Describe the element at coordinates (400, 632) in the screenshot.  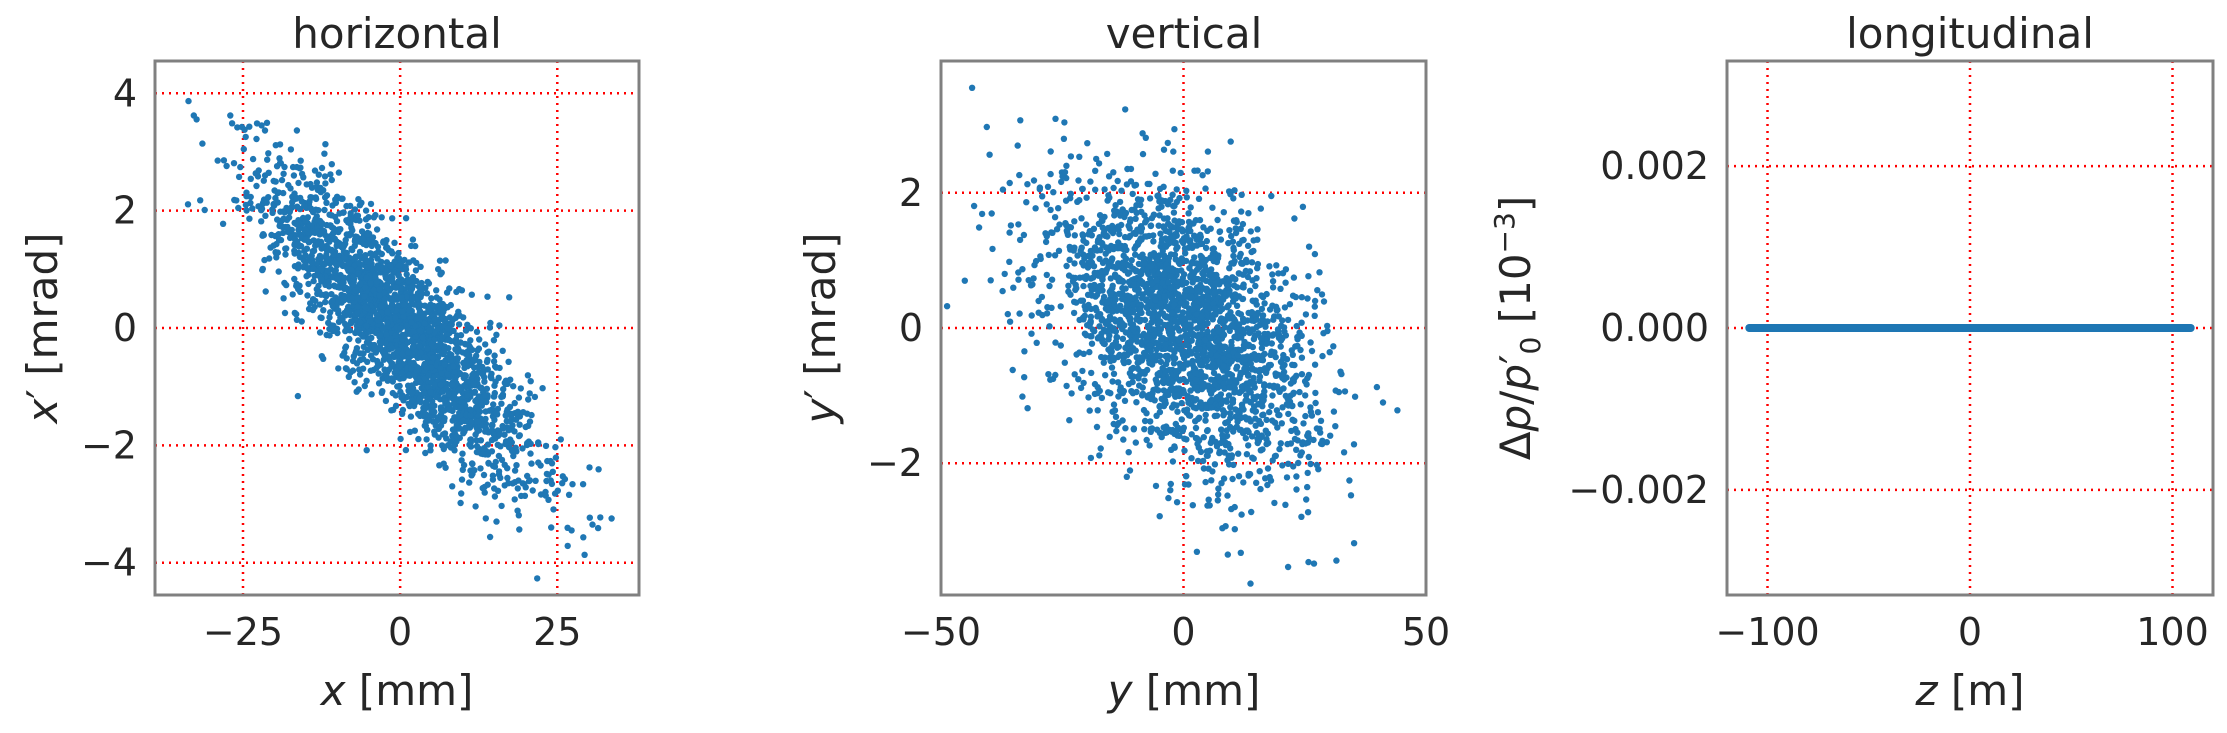
I see `x-tick-label-horizontal: 0` at that location.